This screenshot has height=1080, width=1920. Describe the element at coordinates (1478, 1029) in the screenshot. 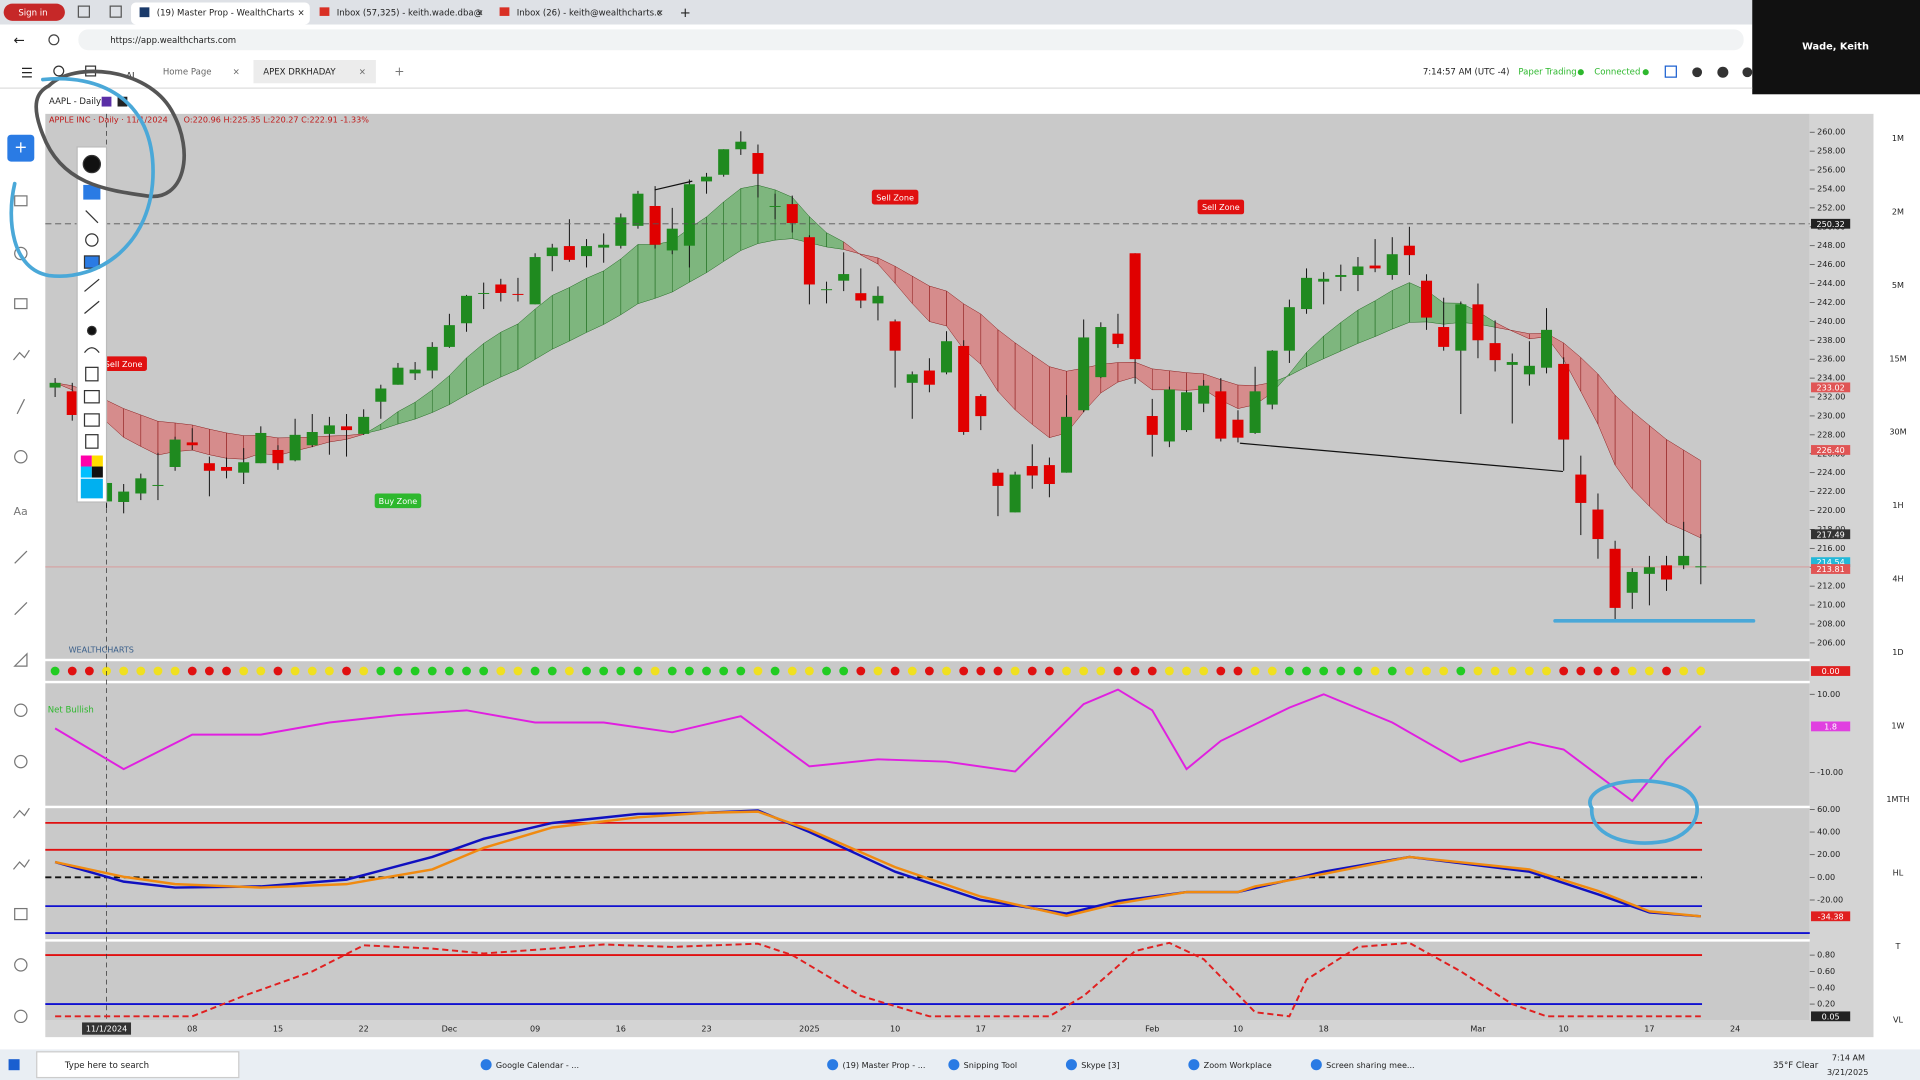

I see `x-tick-label: Mar` at that location.